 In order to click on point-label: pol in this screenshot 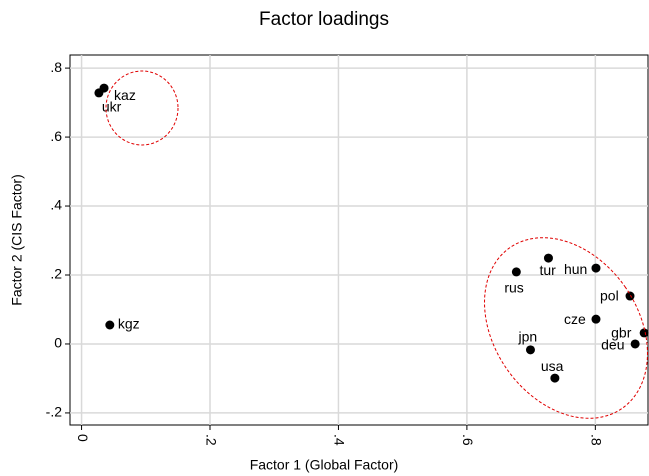, I will do `click(609, 296)`.